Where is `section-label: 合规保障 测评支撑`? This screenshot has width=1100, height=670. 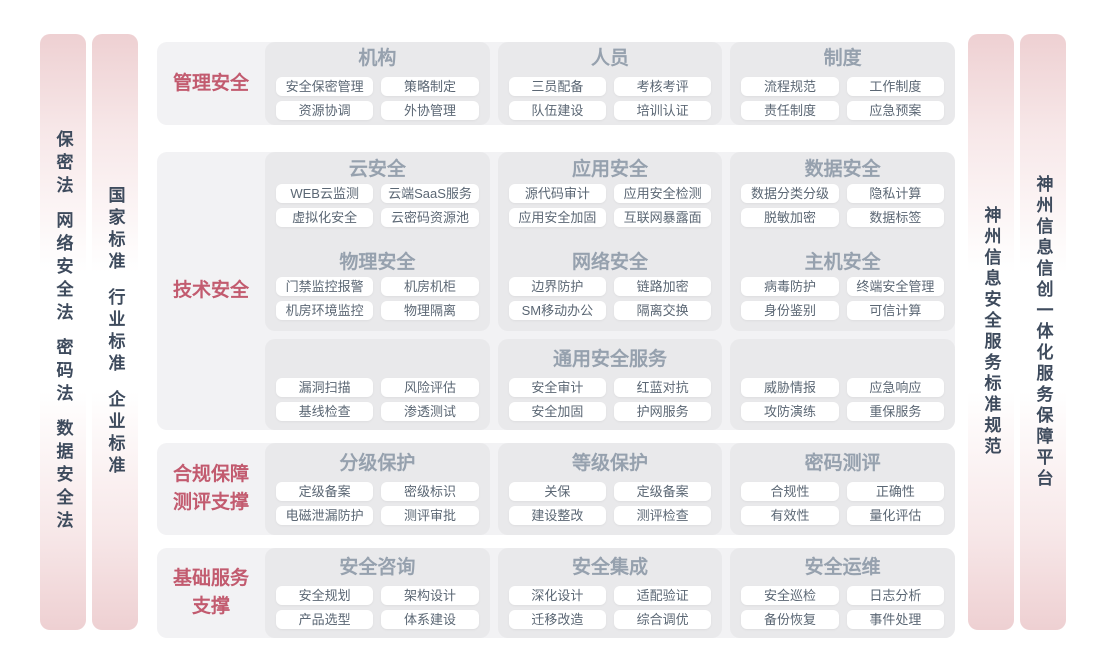 section-label: 合规保障 测评支撑 is located at coordinates (211, 489).